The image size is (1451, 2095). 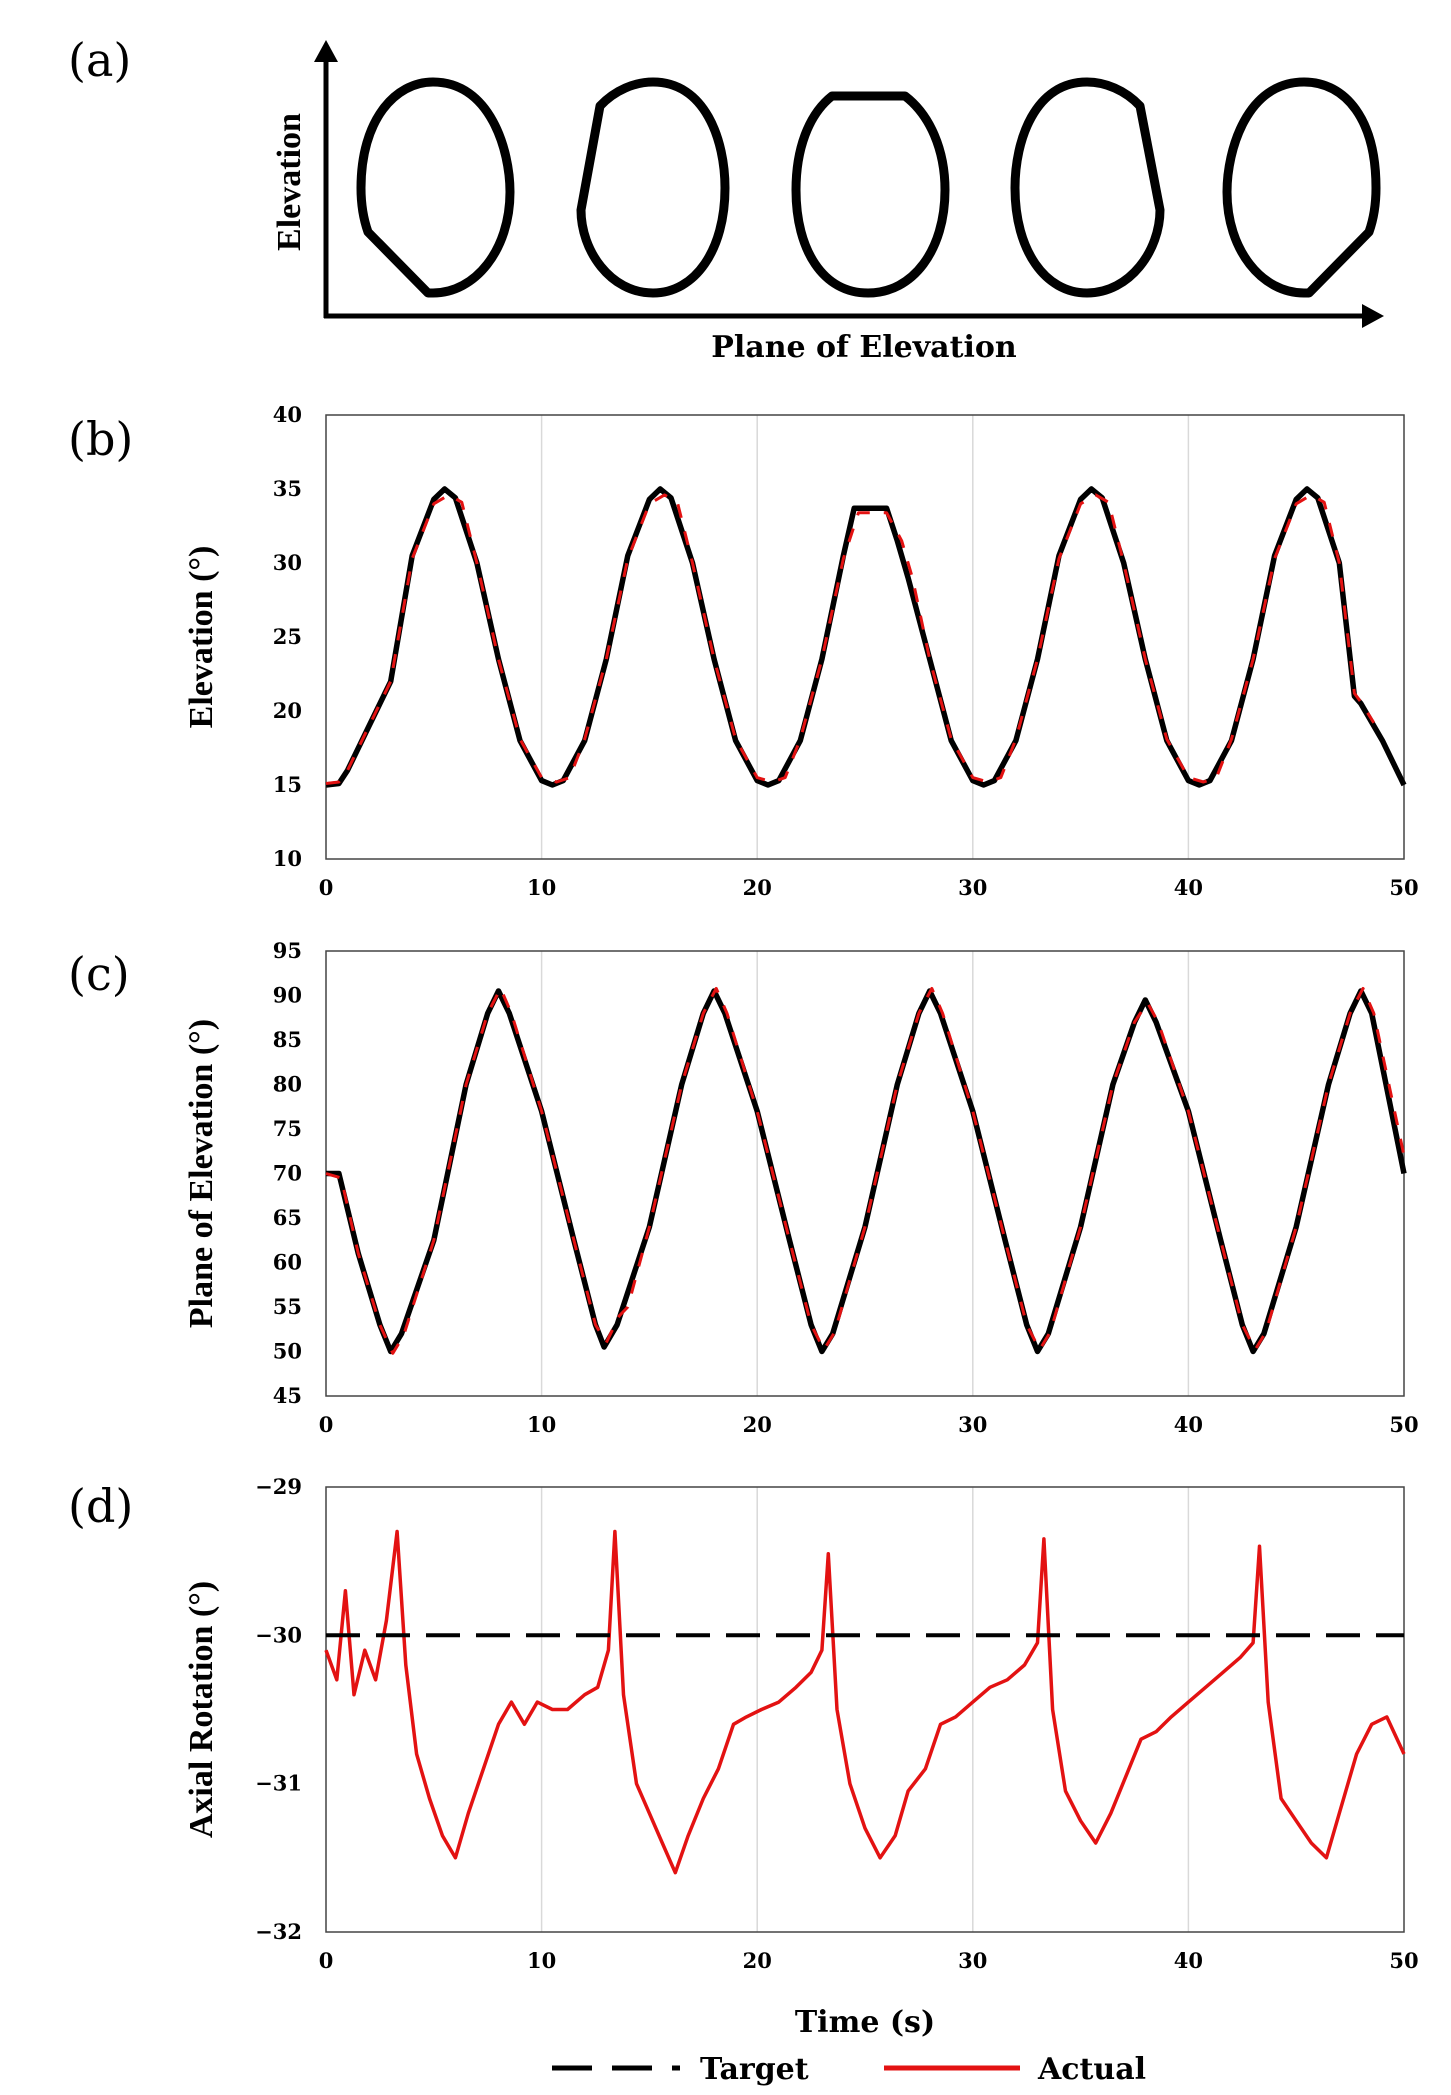 I want to click on chart-b-y-tick-label: 30, so click(x=287, y=562).